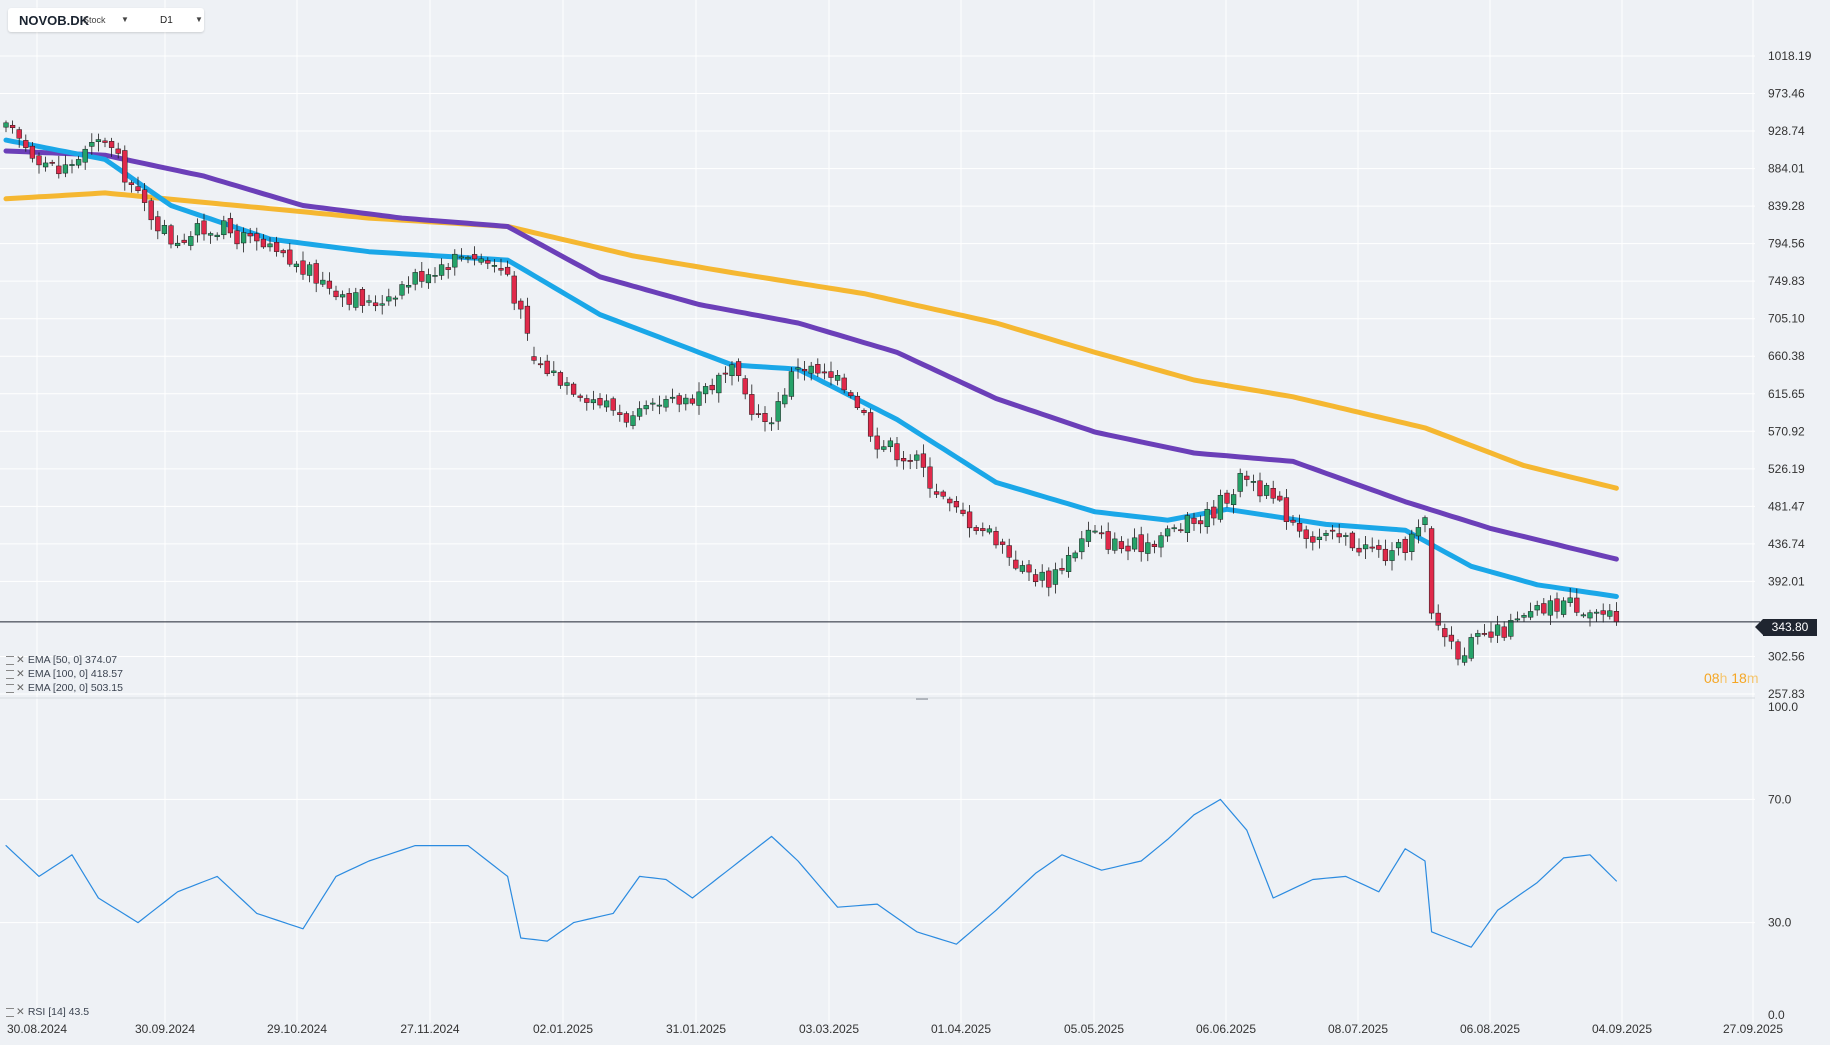 This screenshot has width=1830, height=1045. Describe the element at coordinates (58, 1012) in the screenshot. I see `legend-rsi-text: RSI [14] 43.5` at that location.